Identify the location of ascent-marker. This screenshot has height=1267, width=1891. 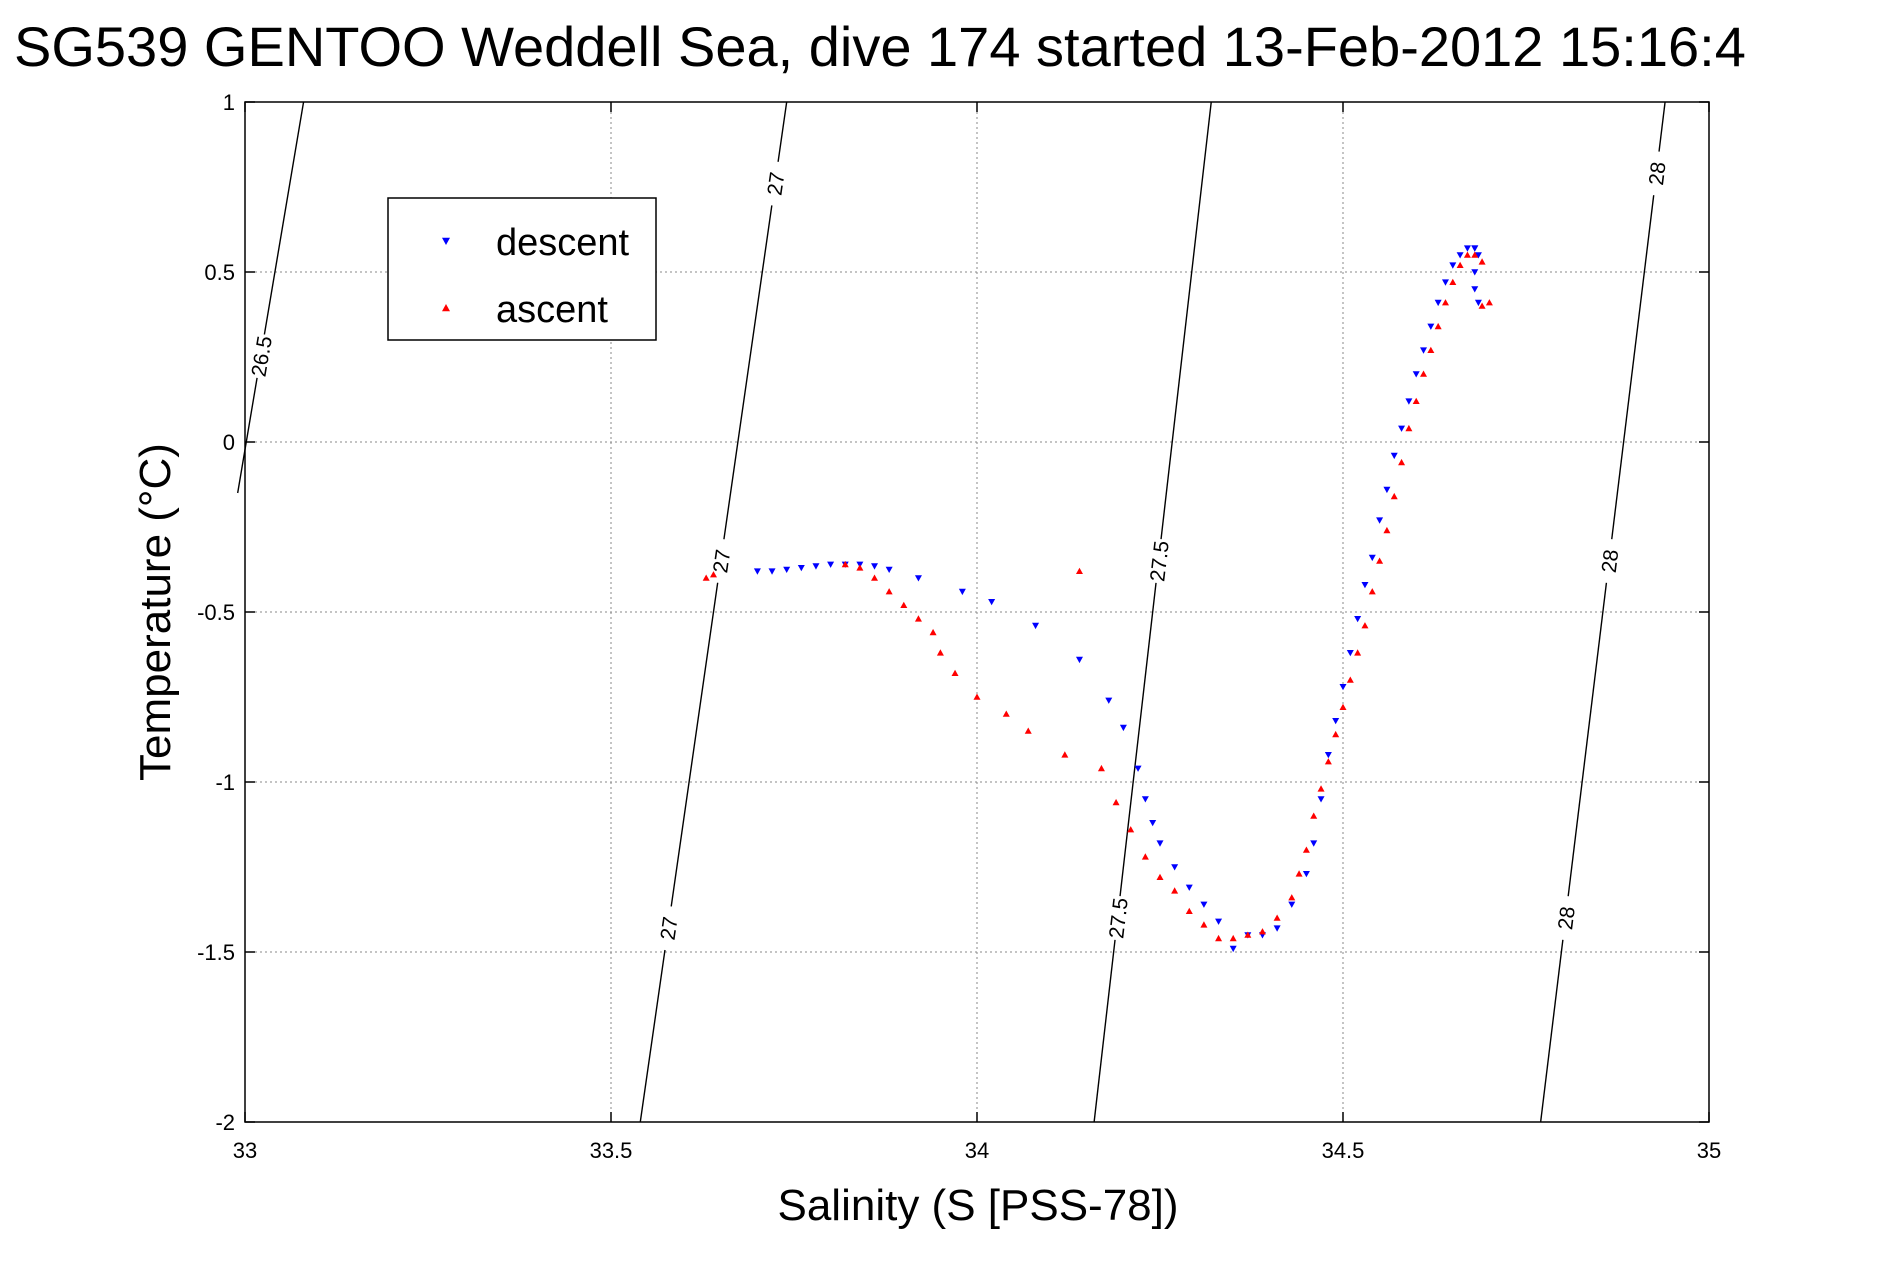
(446, 308).